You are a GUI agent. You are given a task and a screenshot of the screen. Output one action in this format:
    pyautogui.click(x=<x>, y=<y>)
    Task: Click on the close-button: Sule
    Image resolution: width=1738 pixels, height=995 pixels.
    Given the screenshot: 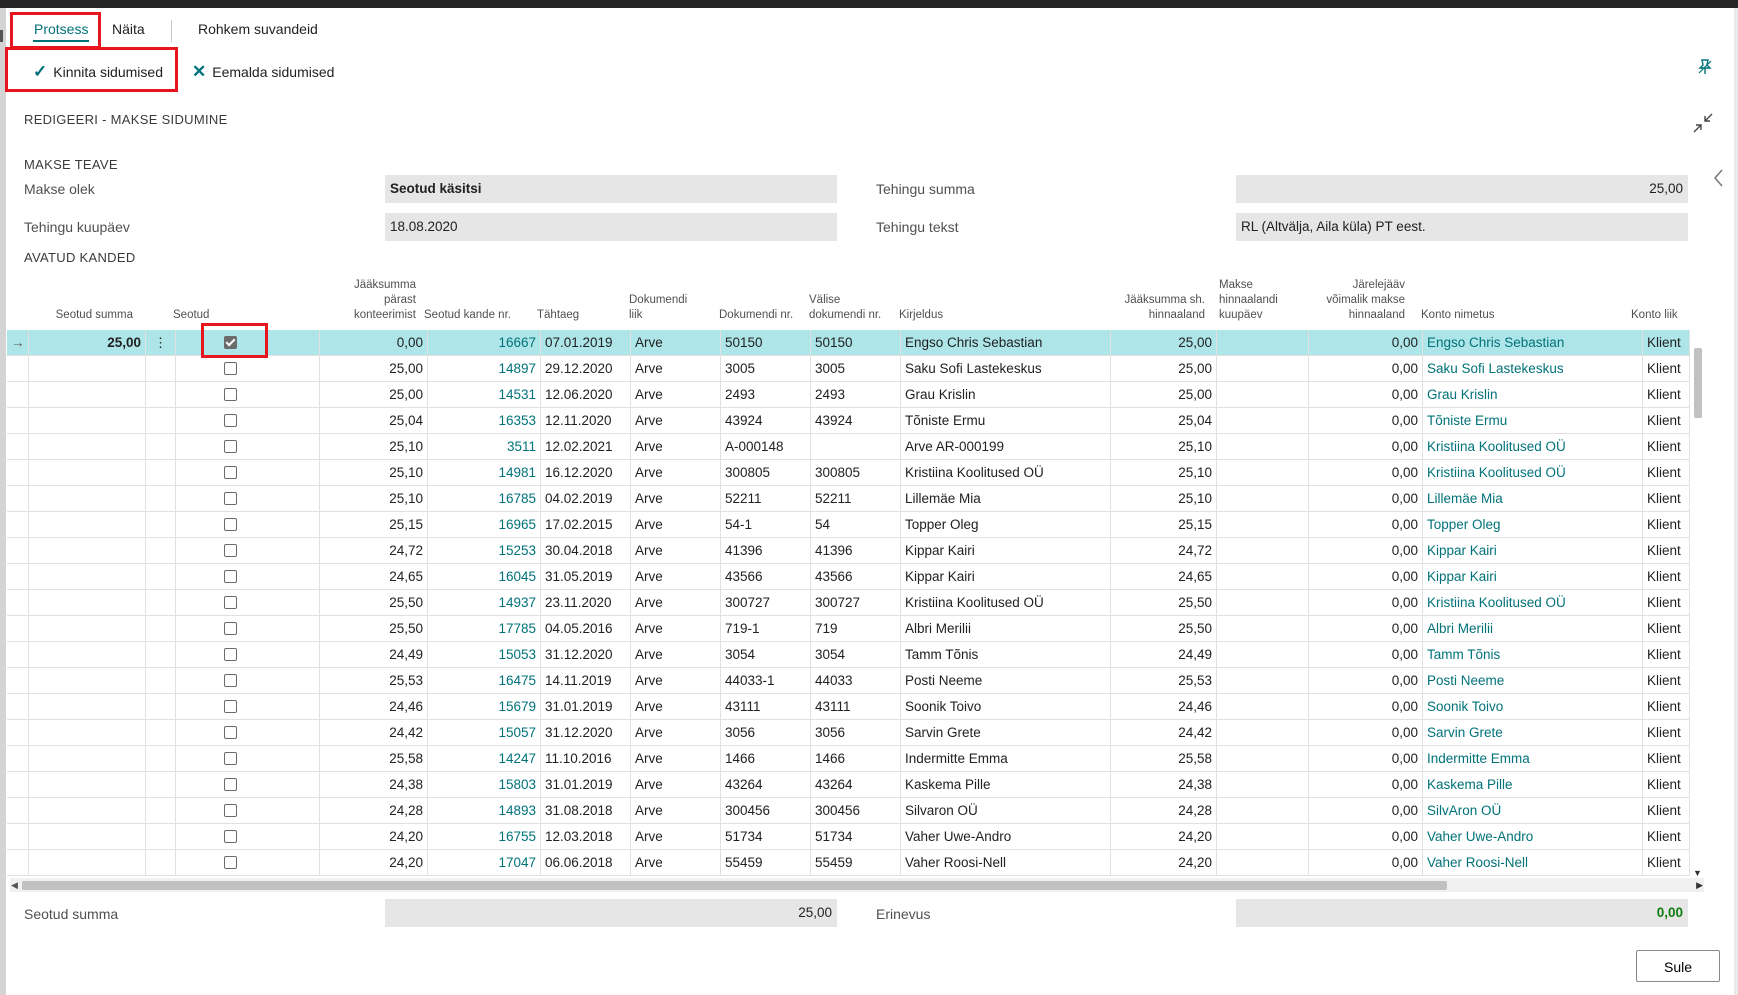 What is the action you would take?
    pyautogui.click(x=1678, y=966)
    